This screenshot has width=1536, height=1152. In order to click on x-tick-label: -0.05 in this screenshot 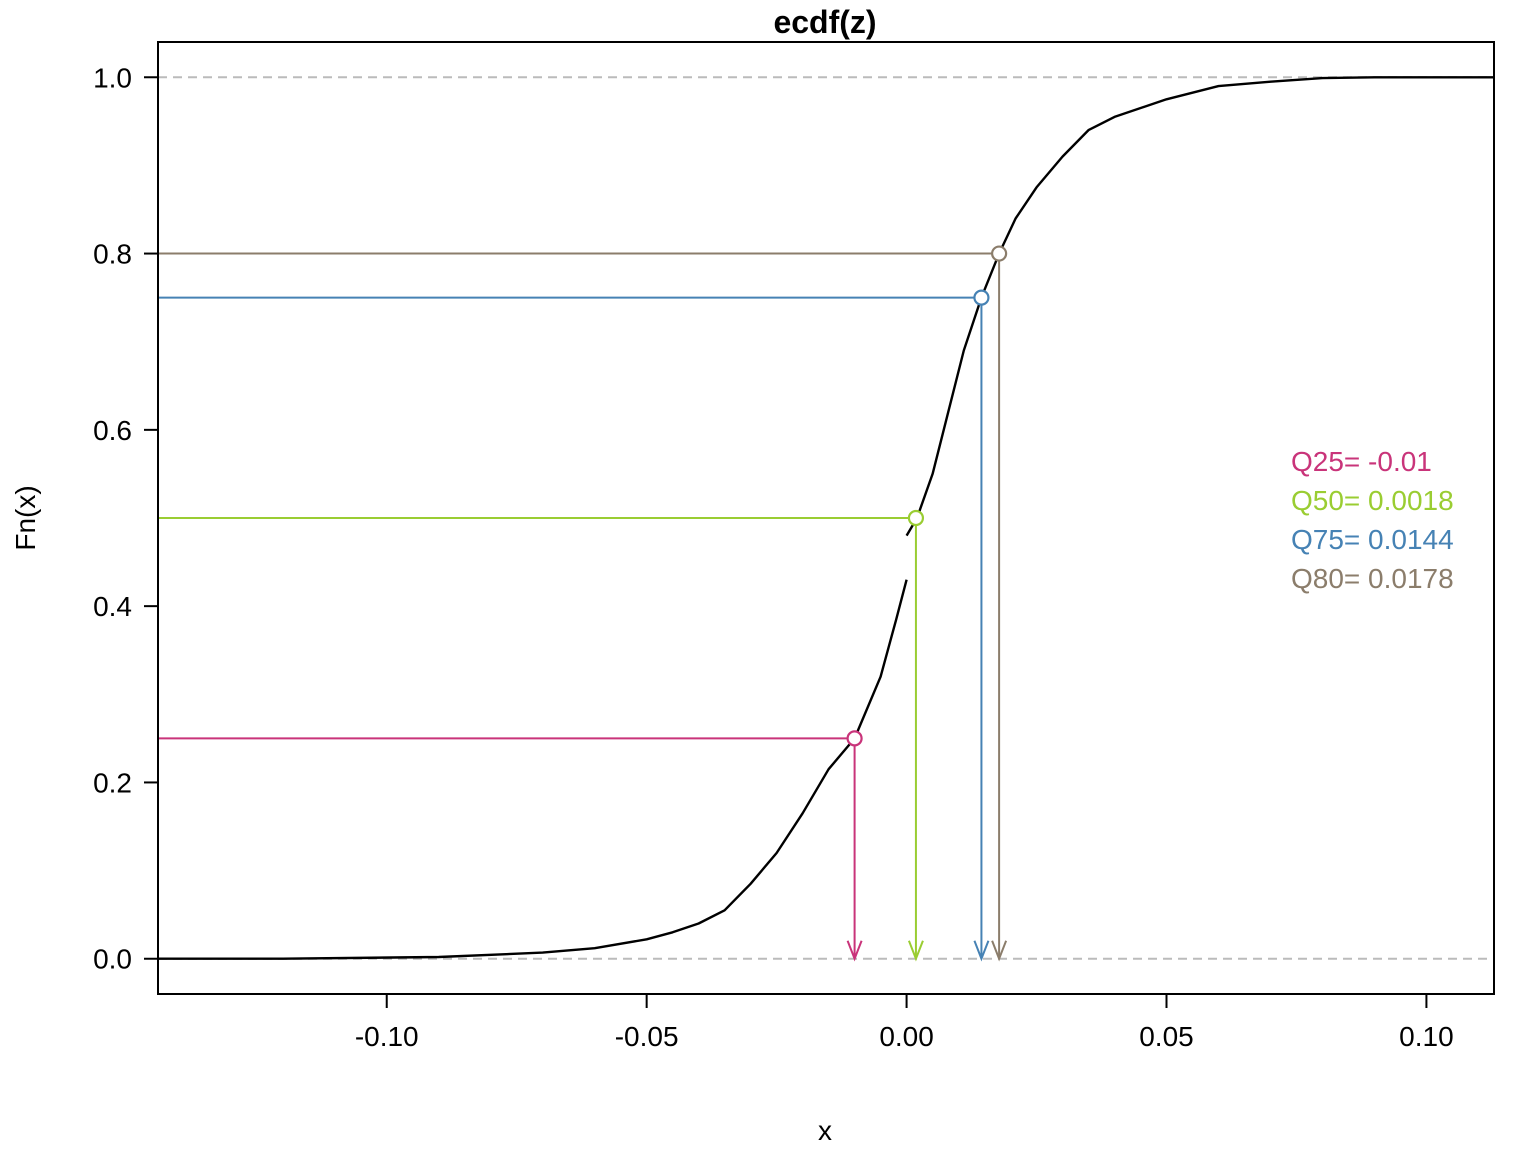, I will do `click(647, 1036)`.